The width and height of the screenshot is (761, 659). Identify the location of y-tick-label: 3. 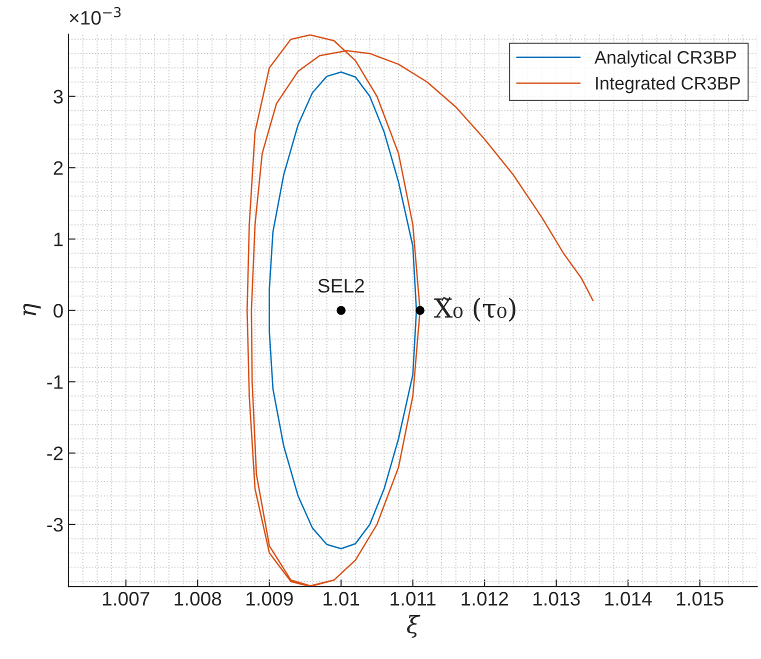
(58, 97).